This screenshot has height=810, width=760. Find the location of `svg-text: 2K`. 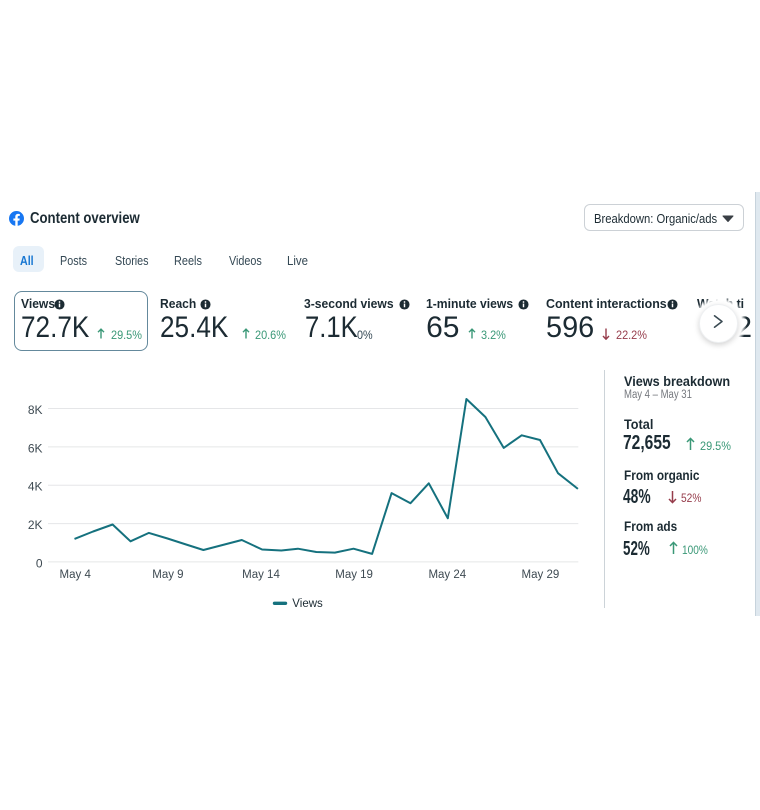

svg-text: 2K is located at coordinates (35, 525).